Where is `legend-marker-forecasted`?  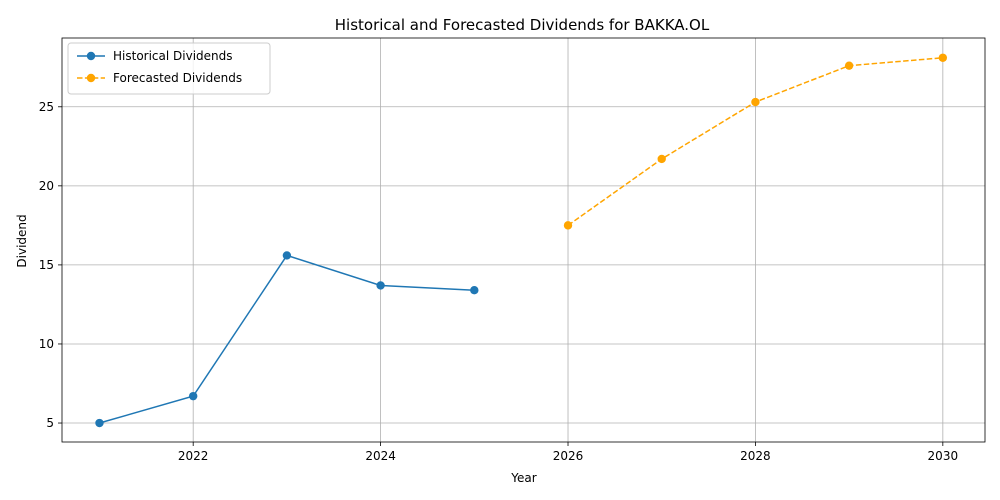
legend-marker-forecasted is located at coordinates (91, 78).